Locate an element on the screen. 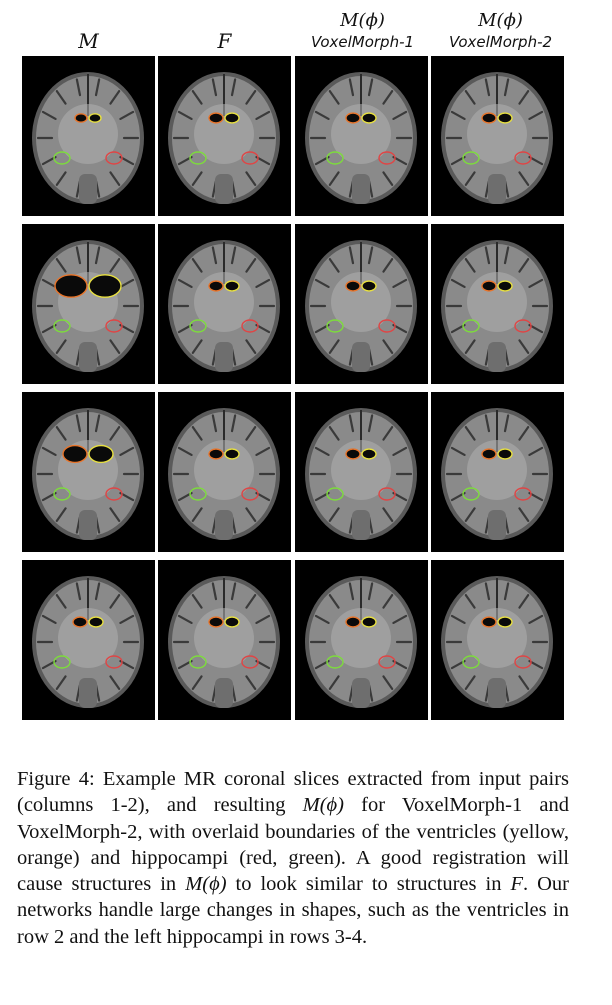 This screenshot has width=612, height=1005. column-header-voxelmorph-1: M(ϕ) VoxelMorph-1 is located at coordinates (362, 31).